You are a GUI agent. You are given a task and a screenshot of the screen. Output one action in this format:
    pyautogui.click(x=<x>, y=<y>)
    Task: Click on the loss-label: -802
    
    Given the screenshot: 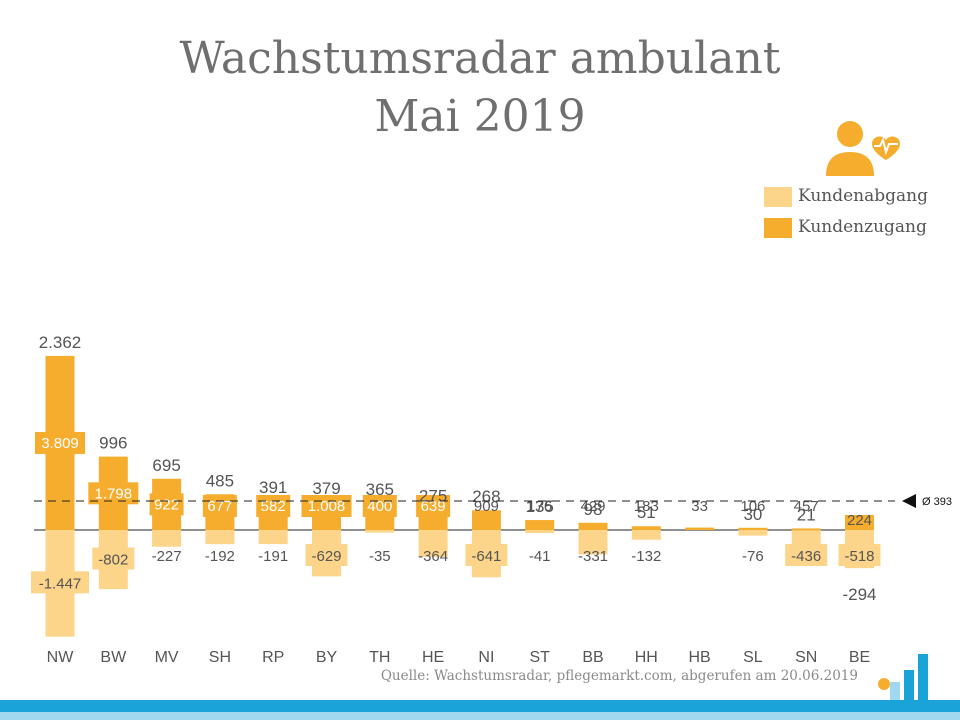 What is the action you would take?
    pyautogui.click(x=113, y=560)
    